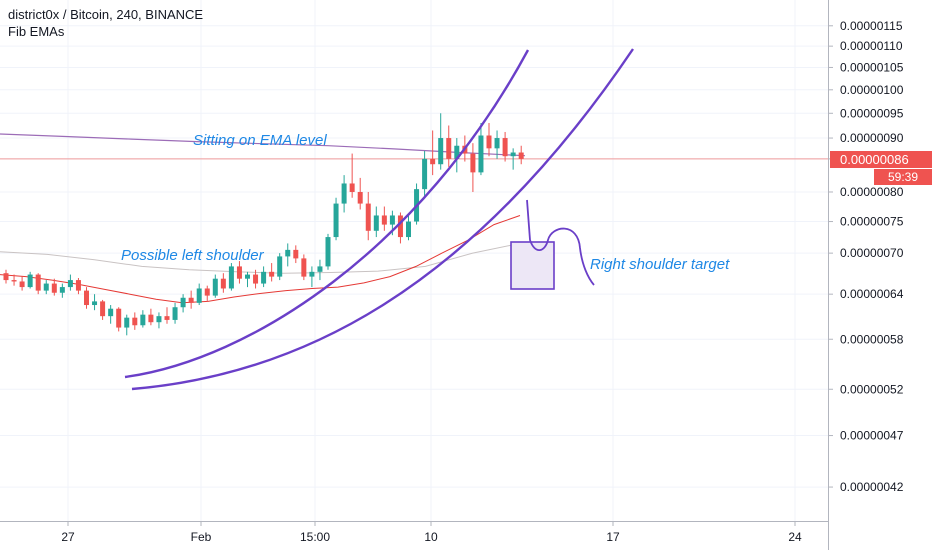  Describe the element at coordinates (871, 46) in the screenshot. I see `y-tick-label: 0.00000110` at that location.